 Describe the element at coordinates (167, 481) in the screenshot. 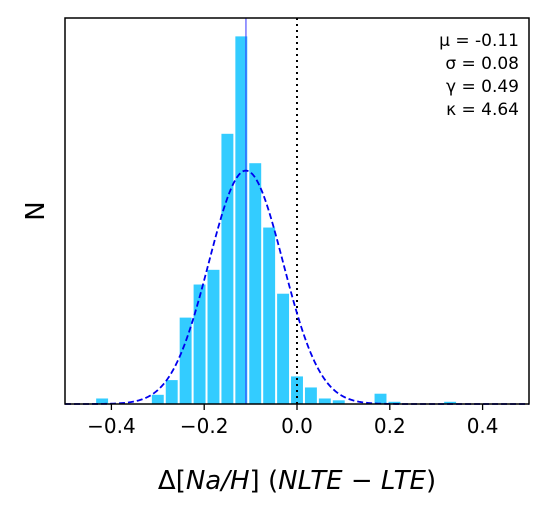

I see `x-label-delta: Δ` at that location.